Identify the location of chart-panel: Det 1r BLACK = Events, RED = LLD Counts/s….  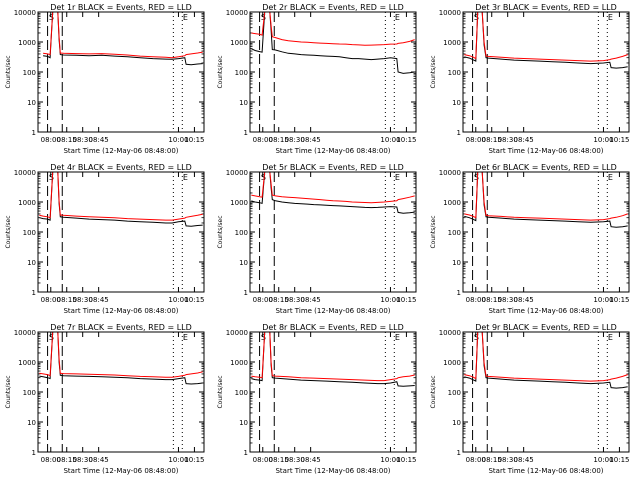
(105, 79).